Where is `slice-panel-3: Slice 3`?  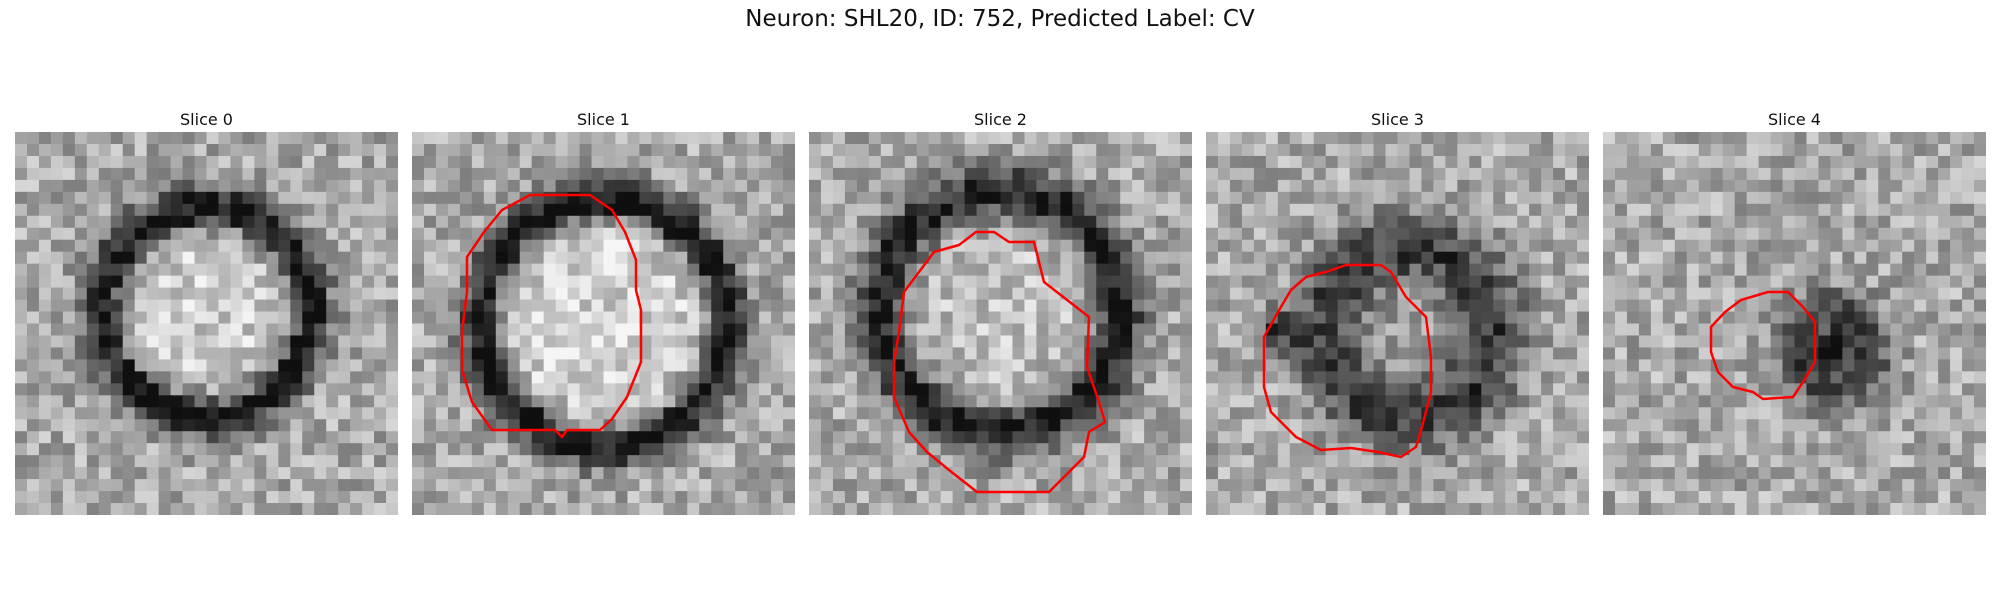
slice-panel-3: Slice 3 is located at coordinates (1397, 311).